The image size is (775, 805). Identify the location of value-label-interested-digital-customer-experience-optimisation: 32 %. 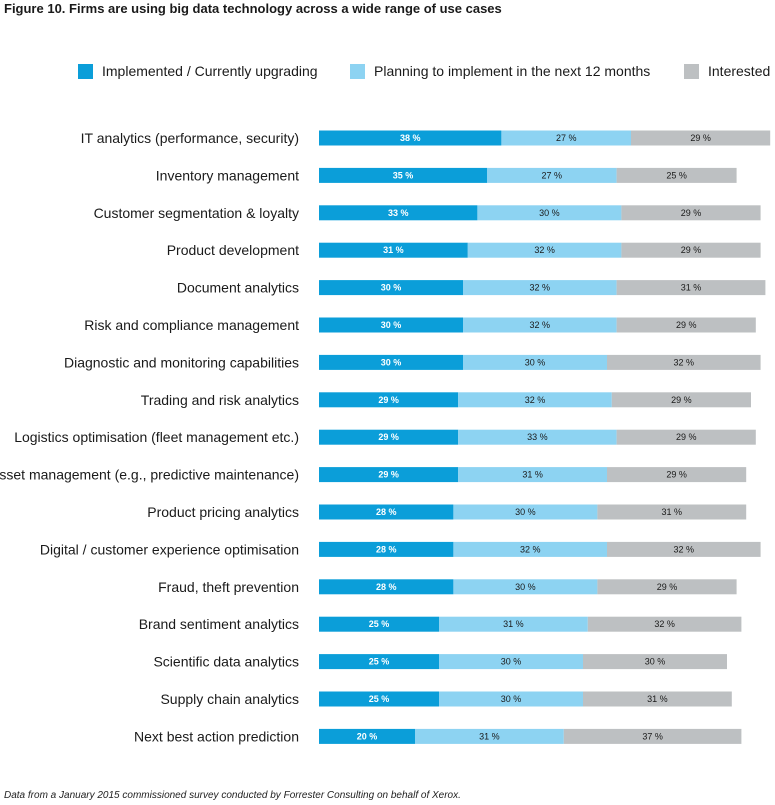
(684, 549).